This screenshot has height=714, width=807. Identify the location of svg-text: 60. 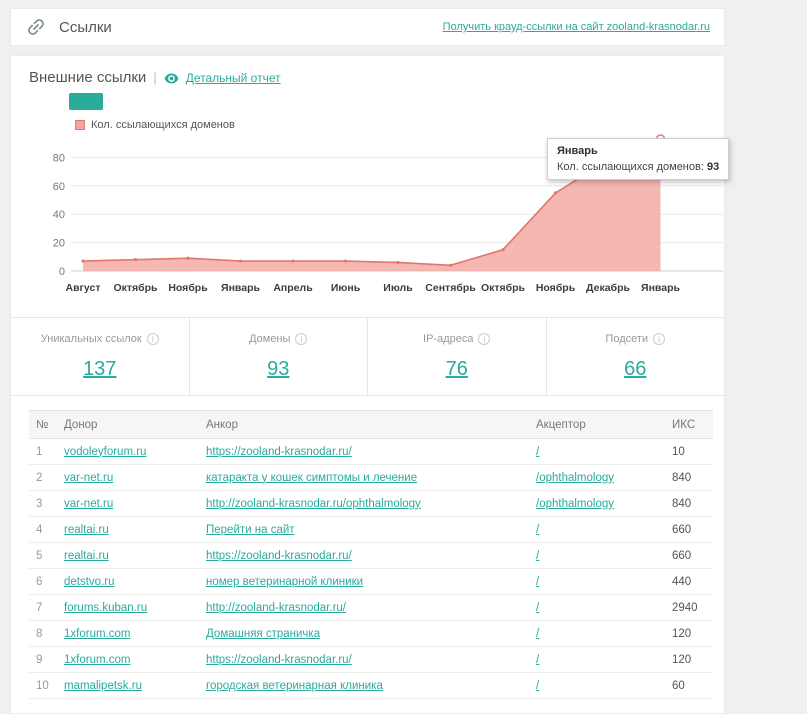
(59, 187).